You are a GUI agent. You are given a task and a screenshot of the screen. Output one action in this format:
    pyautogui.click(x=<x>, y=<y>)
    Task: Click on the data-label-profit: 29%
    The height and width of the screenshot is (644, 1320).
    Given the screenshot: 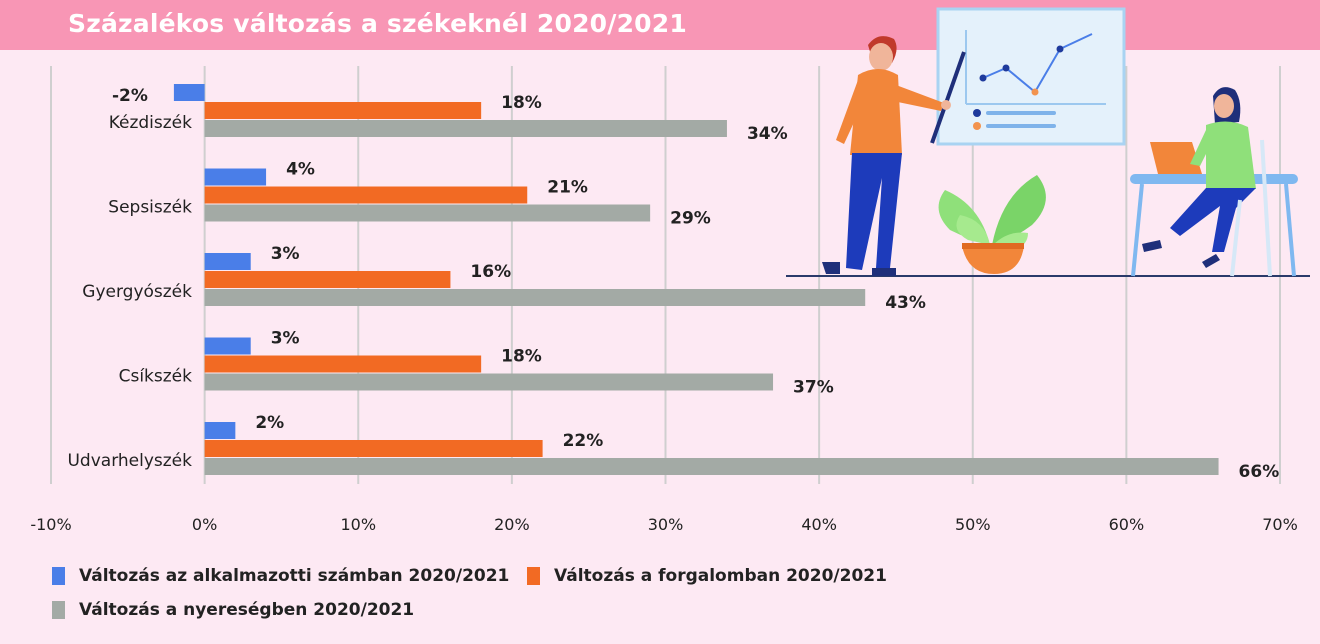 What is the action you would take?
    pyautogui.click(x=690, y=219)
    